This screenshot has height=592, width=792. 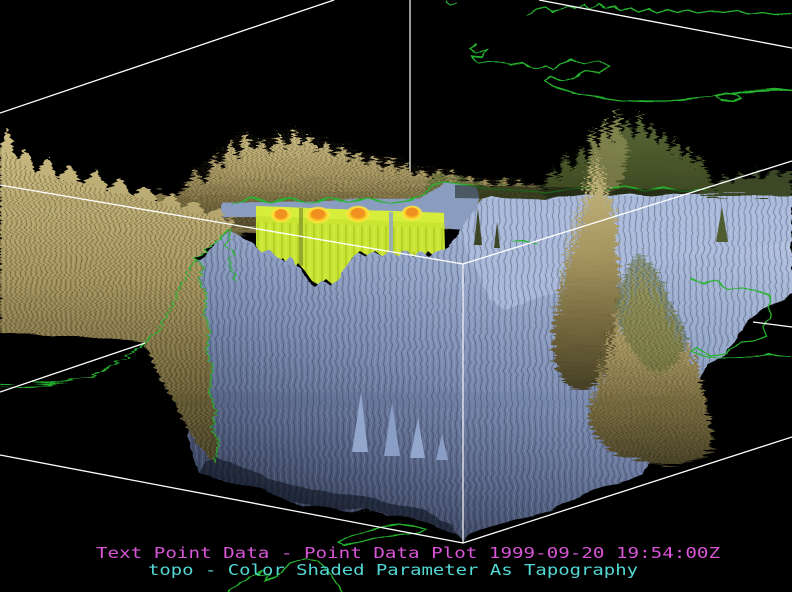 I want to click on right-range-tall, so click(x=586, y=270).